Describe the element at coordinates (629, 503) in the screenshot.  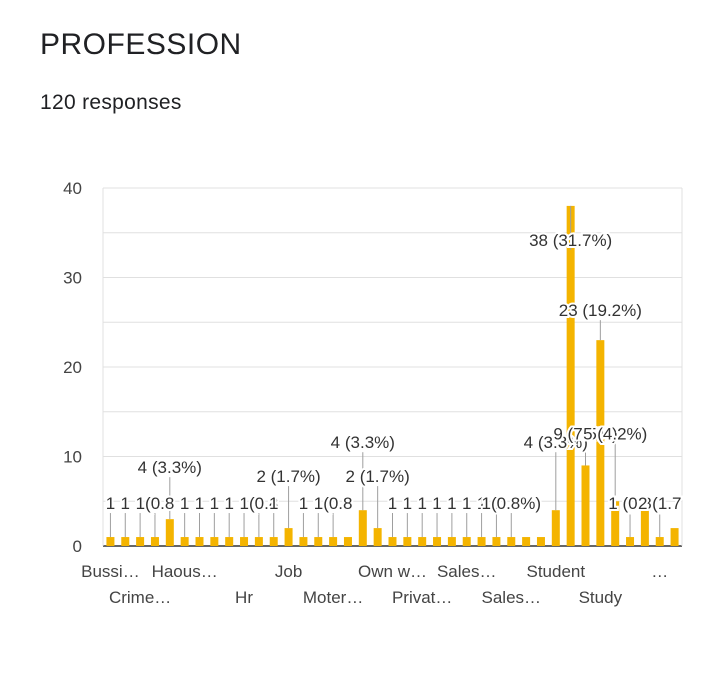
I see `data-label: 1 (0.8` at that location.